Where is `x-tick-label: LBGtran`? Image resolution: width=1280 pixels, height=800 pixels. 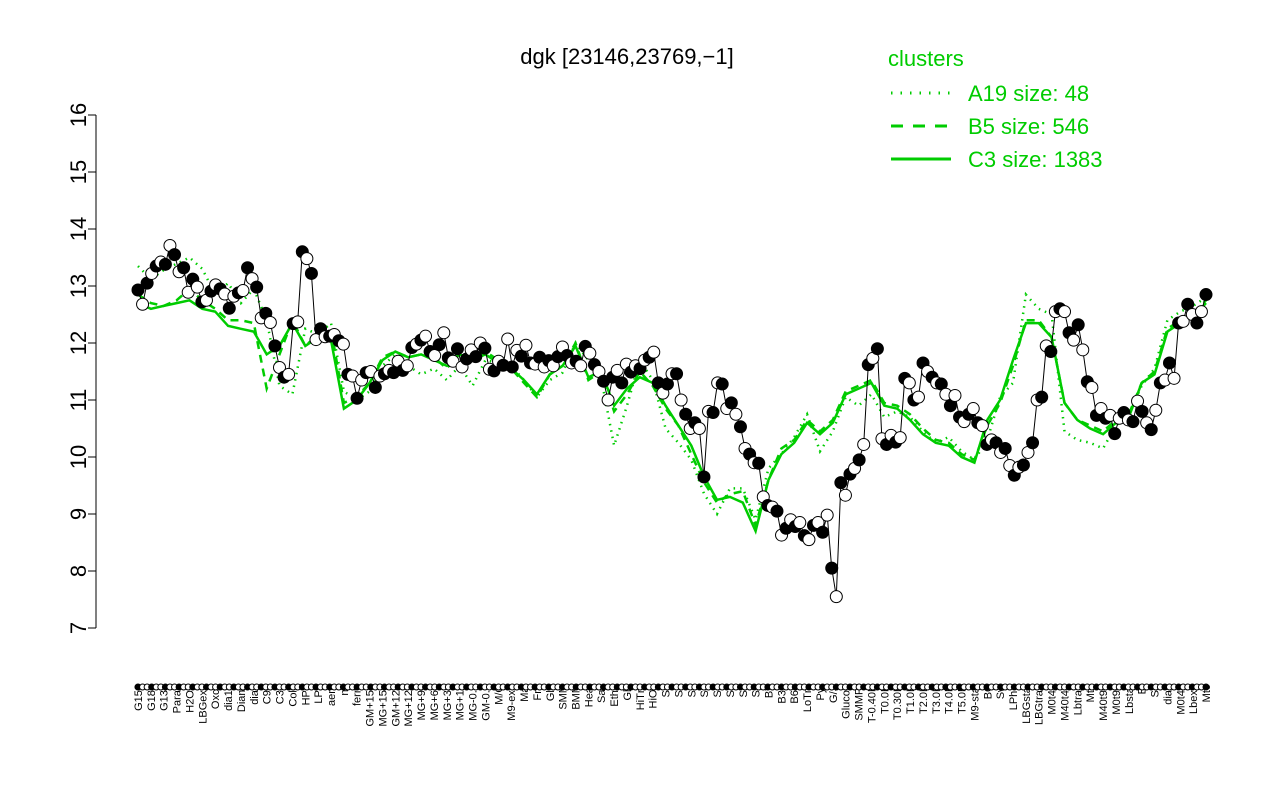 x-tick-label: LBGtran is located at coordinates (1040, 704).